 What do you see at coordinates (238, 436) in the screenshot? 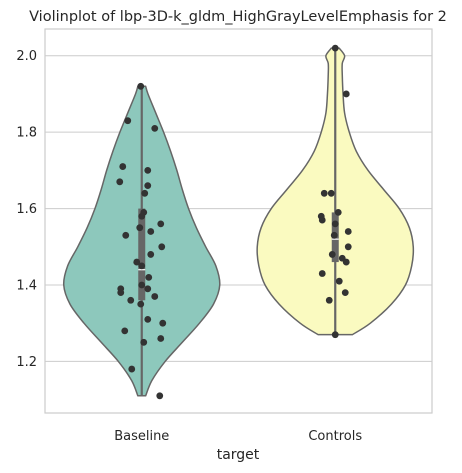
I see `x-tick-labels: Baseline Controls` at bounding box center [238, 436].